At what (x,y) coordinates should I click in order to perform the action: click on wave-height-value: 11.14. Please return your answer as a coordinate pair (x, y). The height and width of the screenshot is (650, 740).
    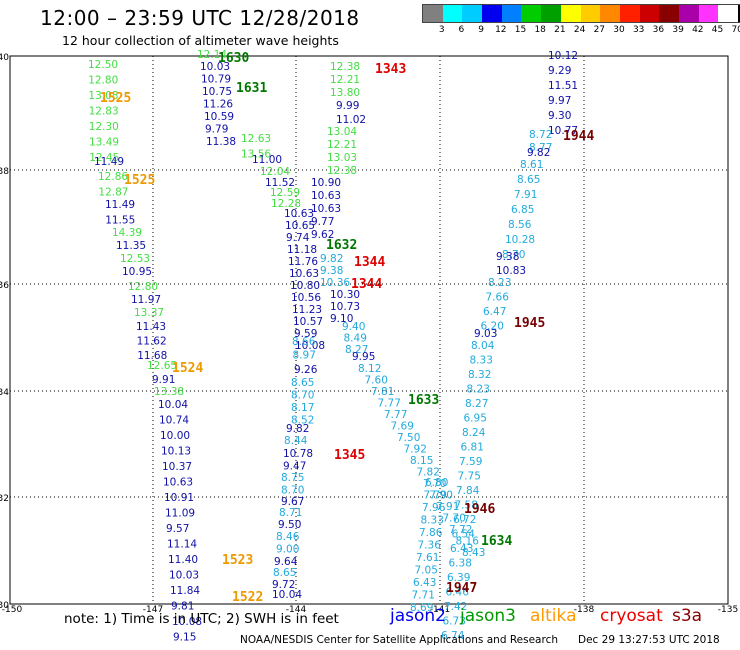
    Looking at the image, I should click on (182, 545).